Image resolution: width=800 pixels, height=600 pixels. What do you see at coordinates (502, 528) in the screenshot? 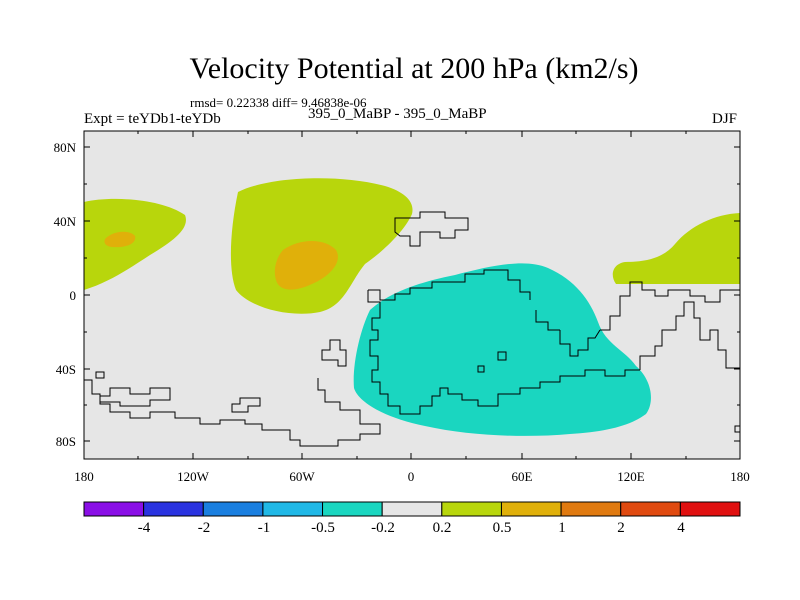
I see `colorbar-label: 0.5` at bounding box center [502, 528].